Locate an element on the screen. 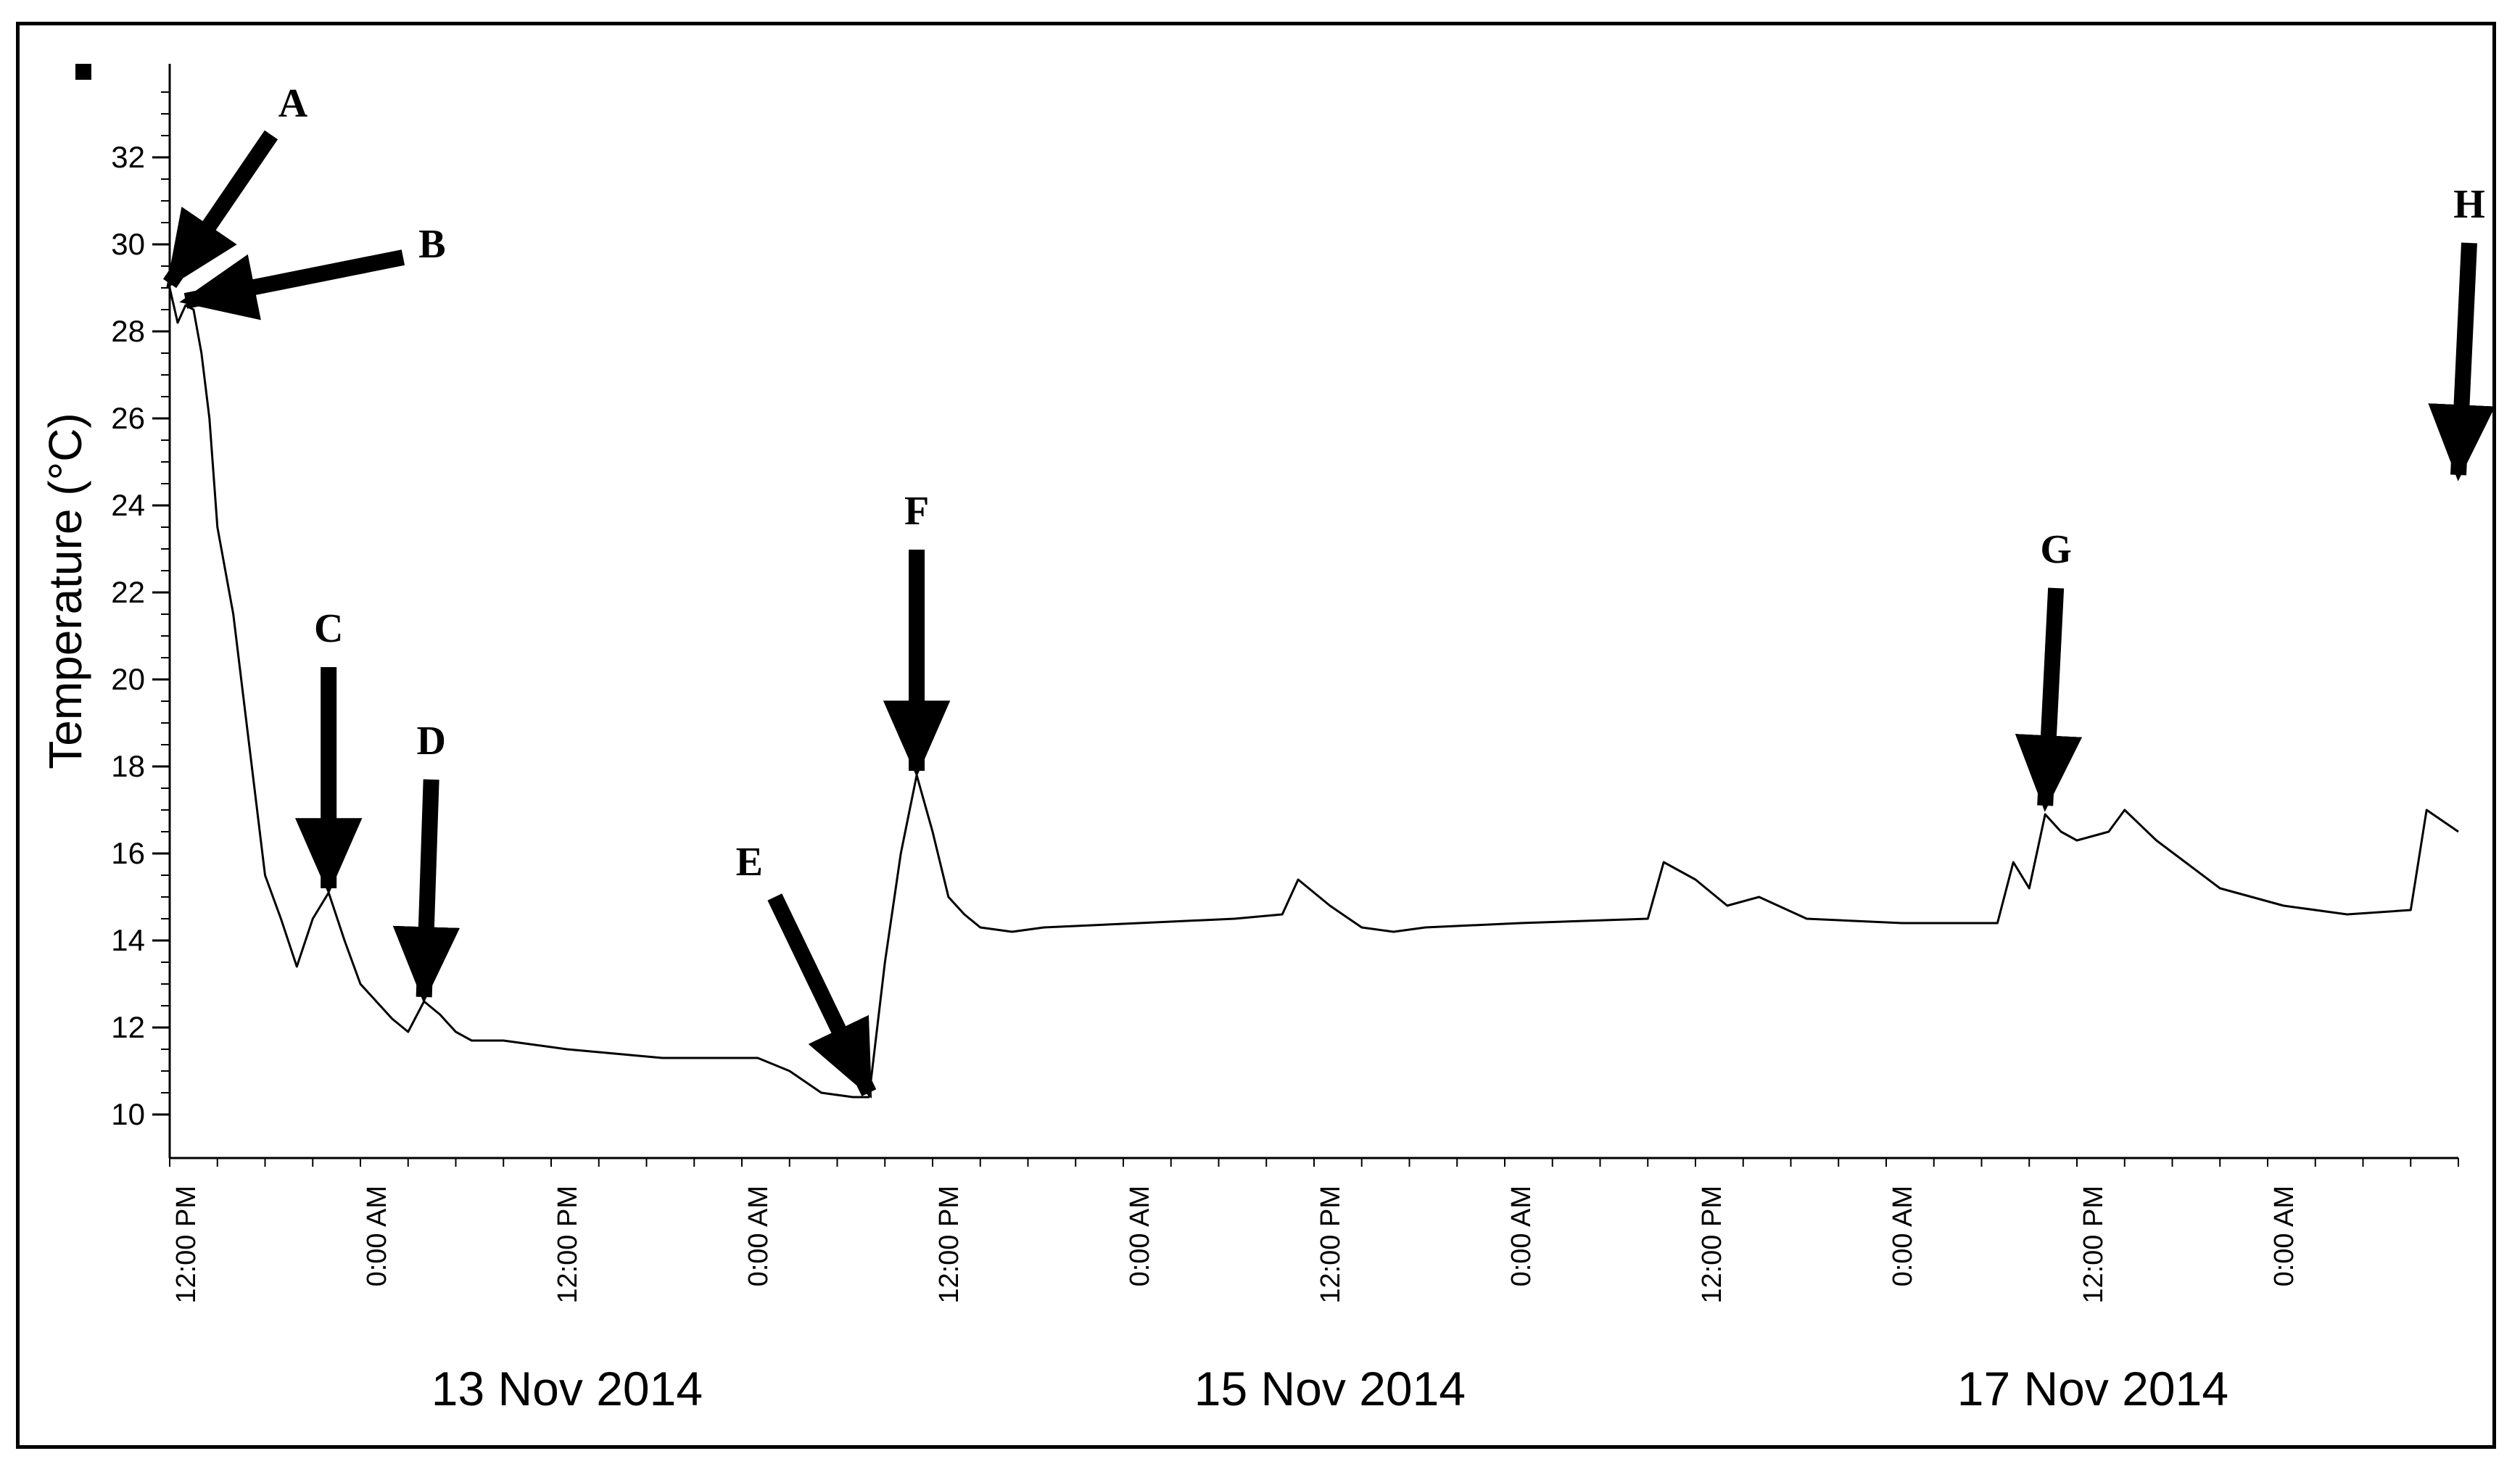 The width and height of the screenshot is (2520, 1472). date-labels: 13 Nov 2014 15 Nov 2014 17 Nov 2014 is located at coordinates (1329, 1388).